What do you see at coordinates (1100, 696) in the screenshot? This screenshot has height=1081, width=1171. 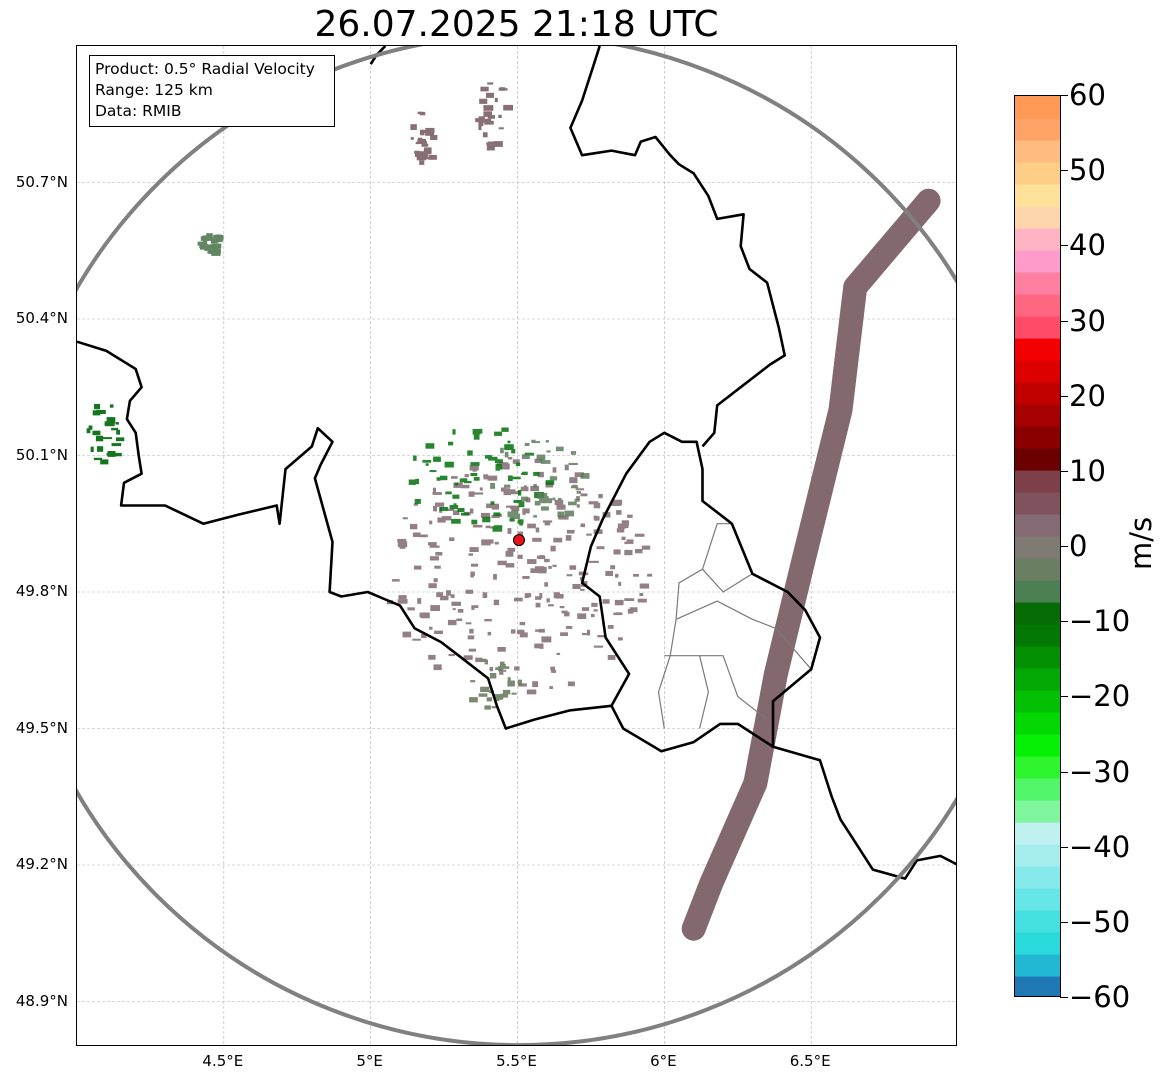 I see `colorbar-tick-label: −20` at bounding box center [1100, 696].